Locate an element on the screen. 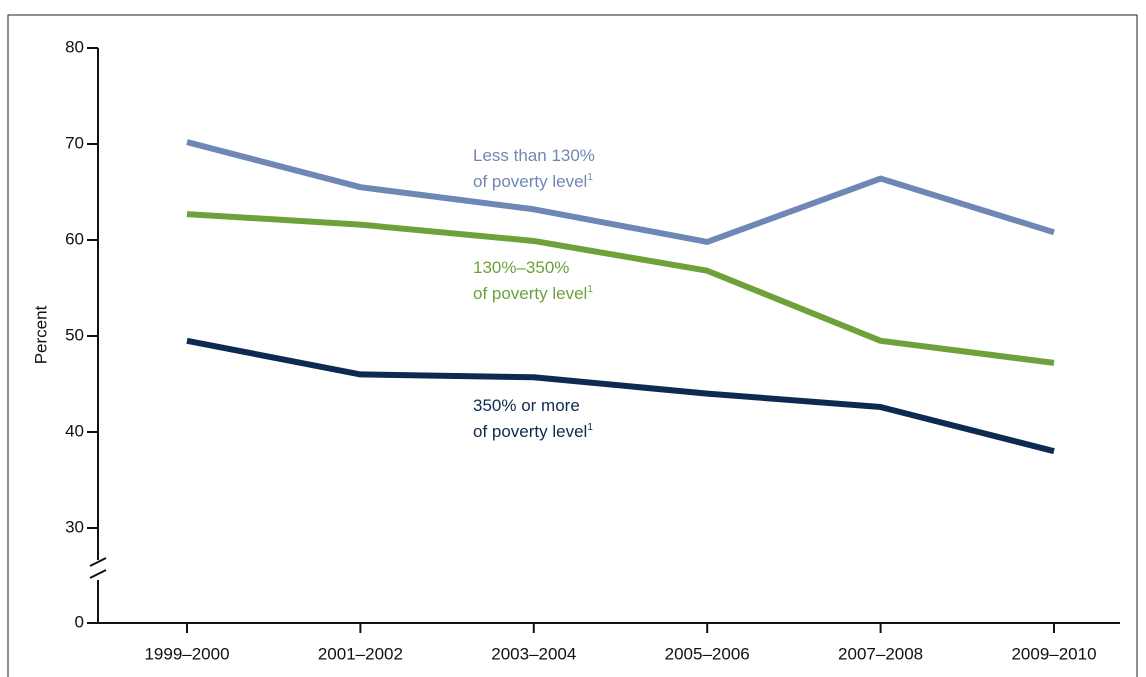  series-label-text: 350% or more is located at coordinates (526, 405).